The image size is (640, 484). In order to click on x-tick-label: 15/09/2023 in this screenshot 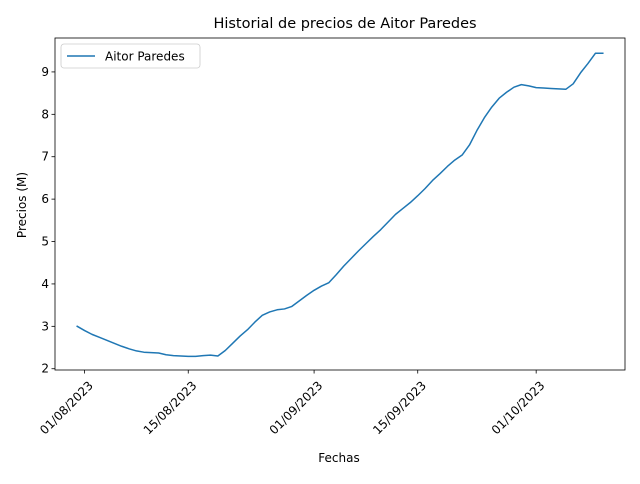, I will do `click(399, 407)`.